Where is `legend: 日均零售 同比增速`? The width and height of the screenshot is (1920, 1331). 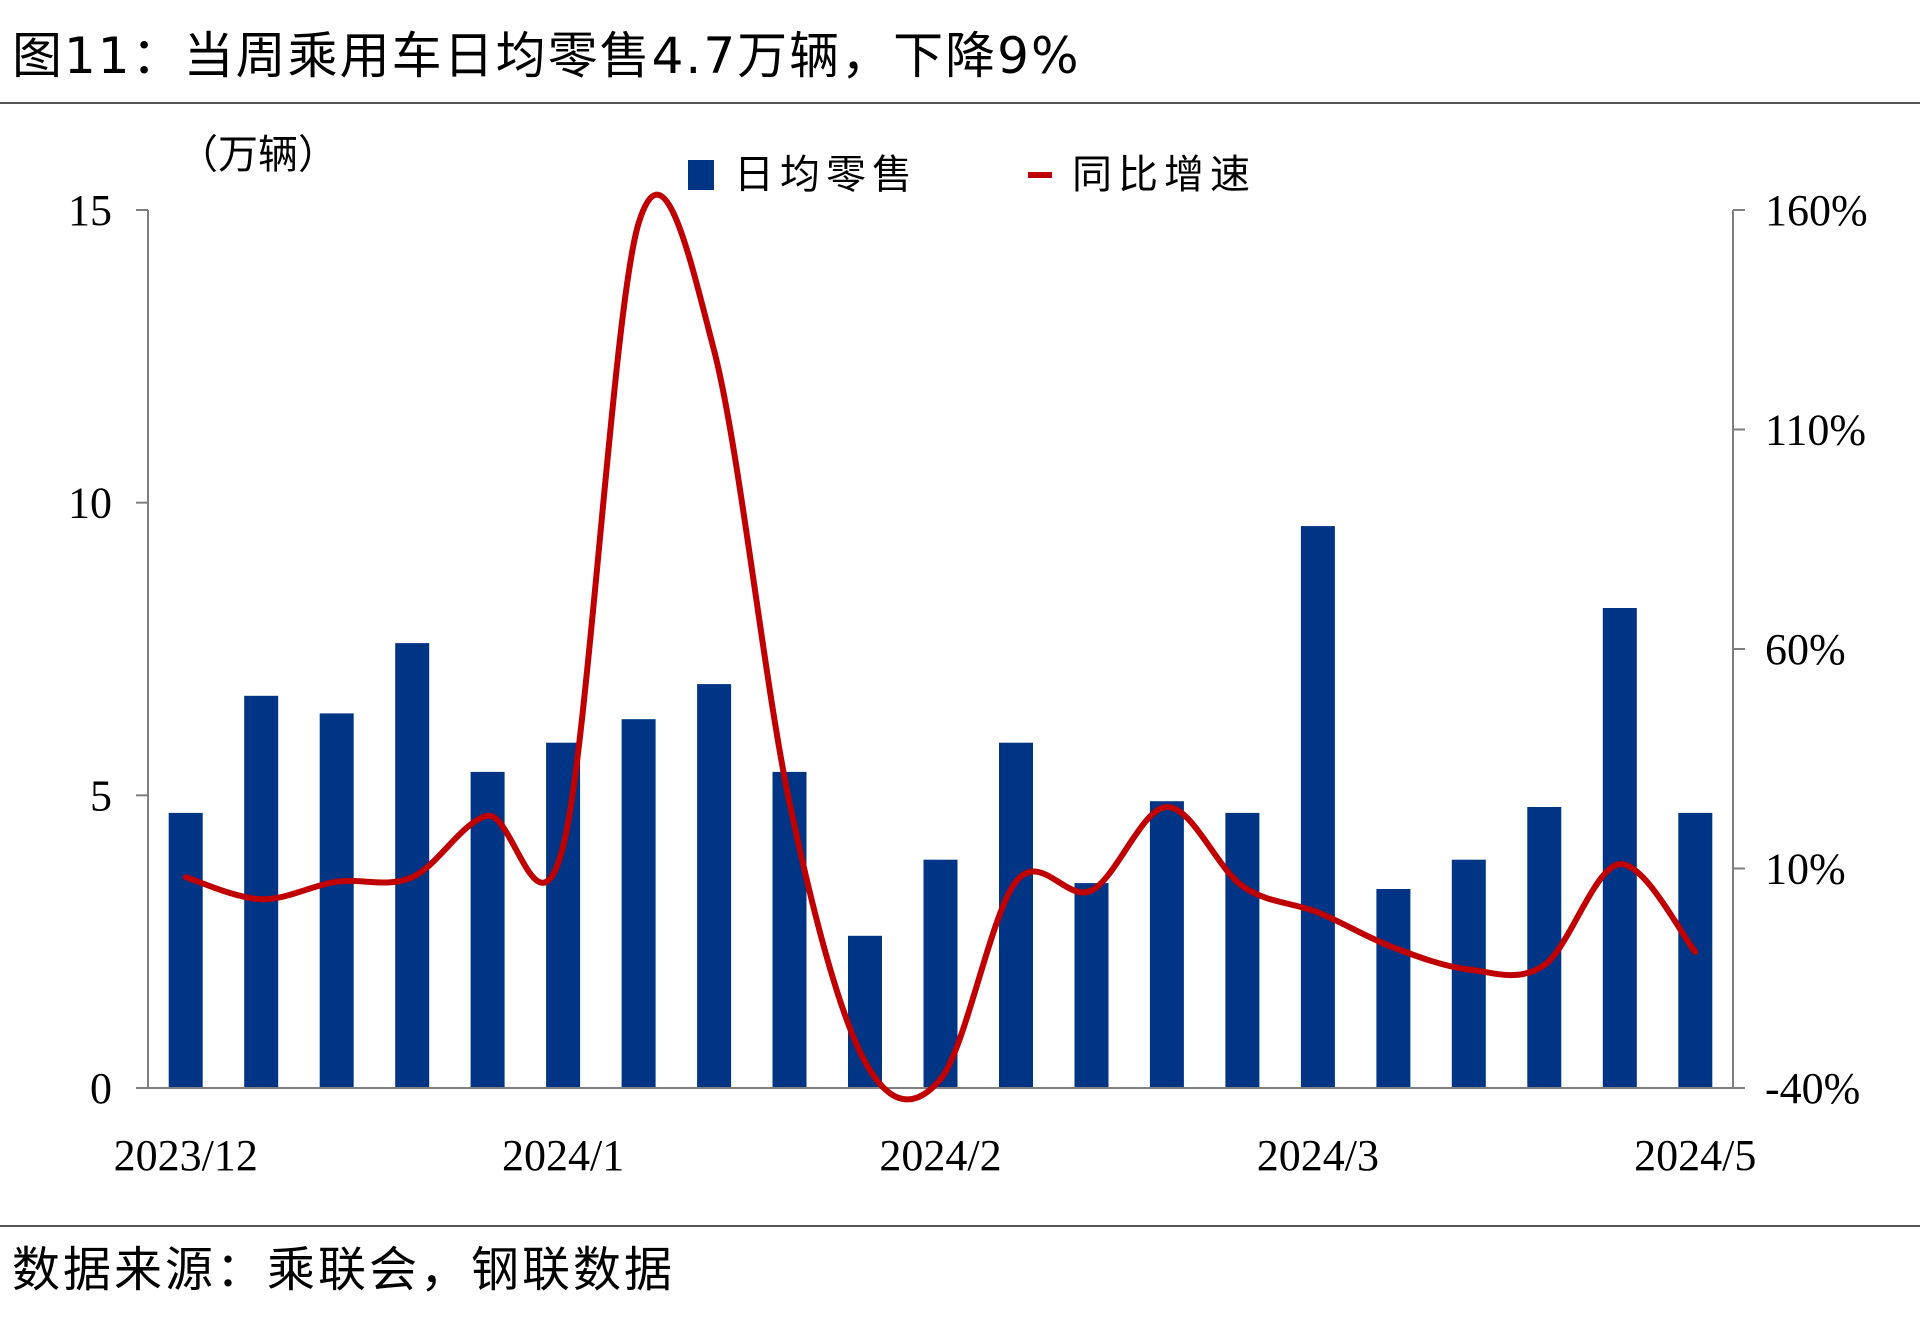
legend: 日均零售 同比增速 is located at coordinates (972, 175).